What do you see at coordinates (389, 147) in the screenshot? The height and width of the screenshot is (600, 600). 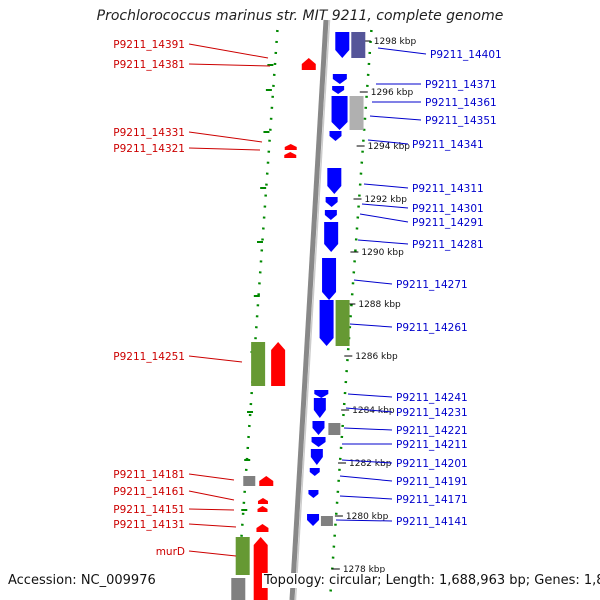 I see `kbp-tick-label: 1294 kbp` at bounding box center [389, 147].